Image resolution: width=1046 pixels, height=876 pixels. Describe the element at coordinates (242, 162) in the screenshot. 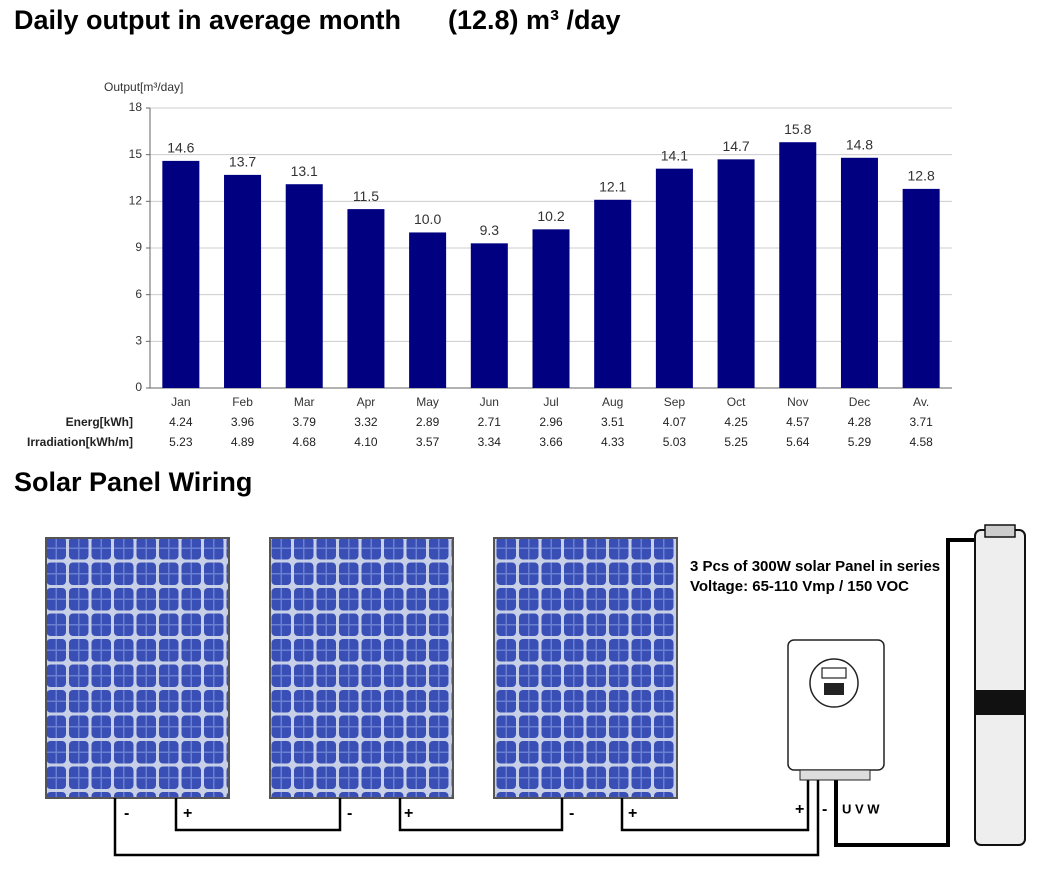

I see `data-label: 13.7` at that location.